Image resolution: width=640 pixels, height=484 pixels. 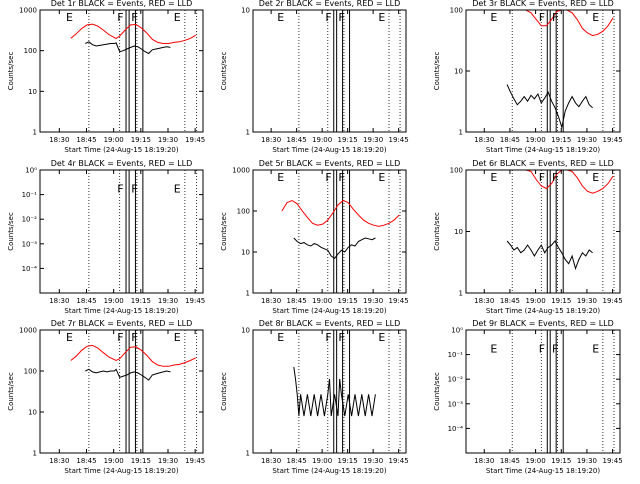 What do you see at coordinates (340, 213) in the screenshot?
I see `series-lld-line` at bounding box center [340, 213].